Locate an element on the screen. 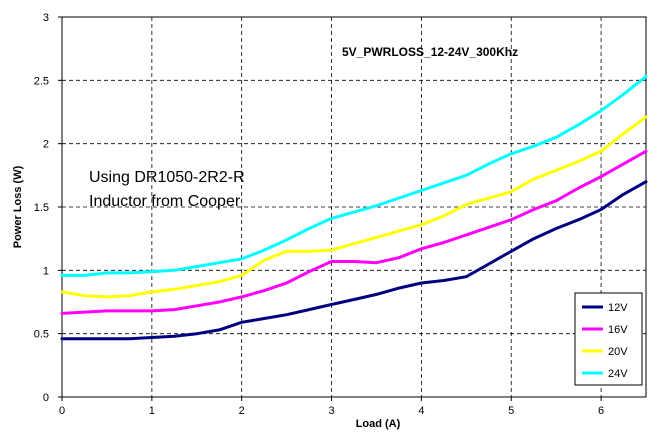 The width and height of the screenshot is (660, 434). y-tick-label: 2.5 is located at coordinates (41, 81).